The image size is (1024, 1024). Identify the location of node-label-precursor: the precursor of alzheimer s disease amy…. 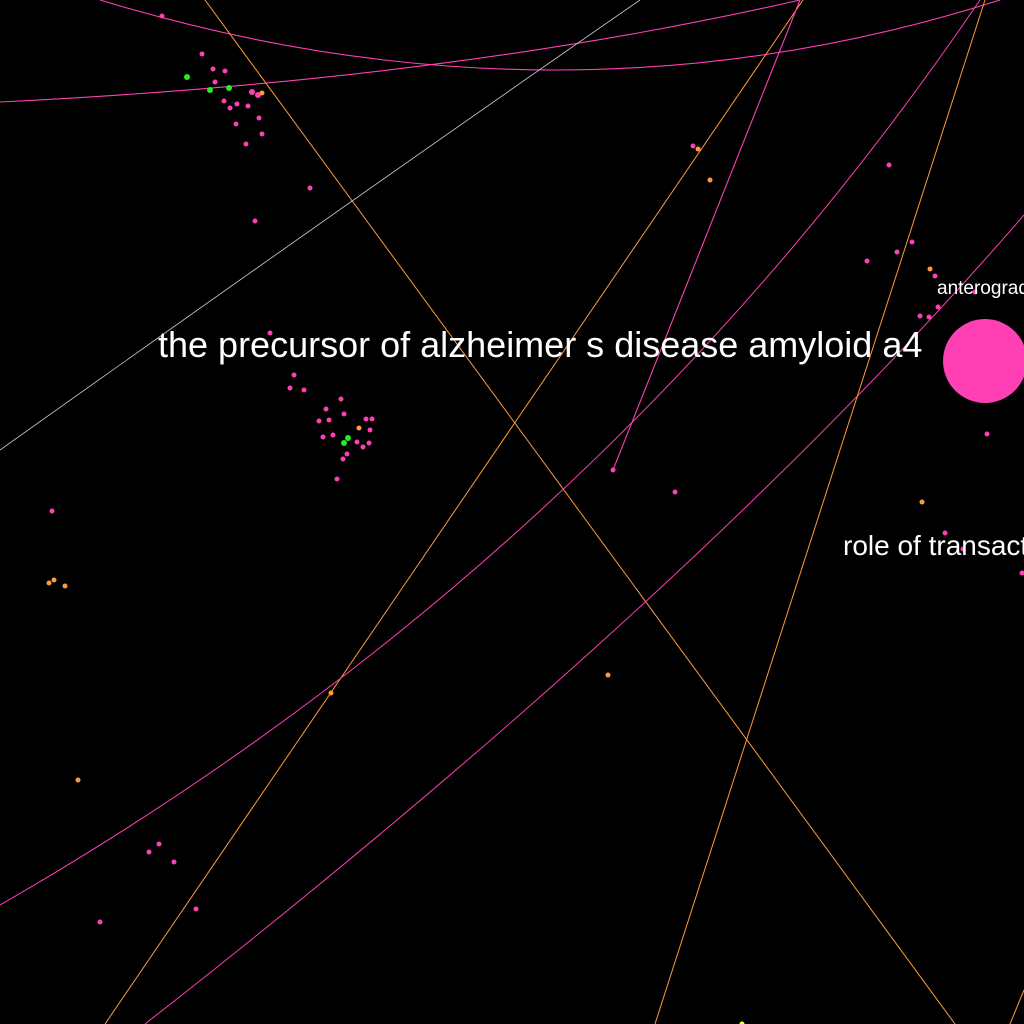
(540, 344).